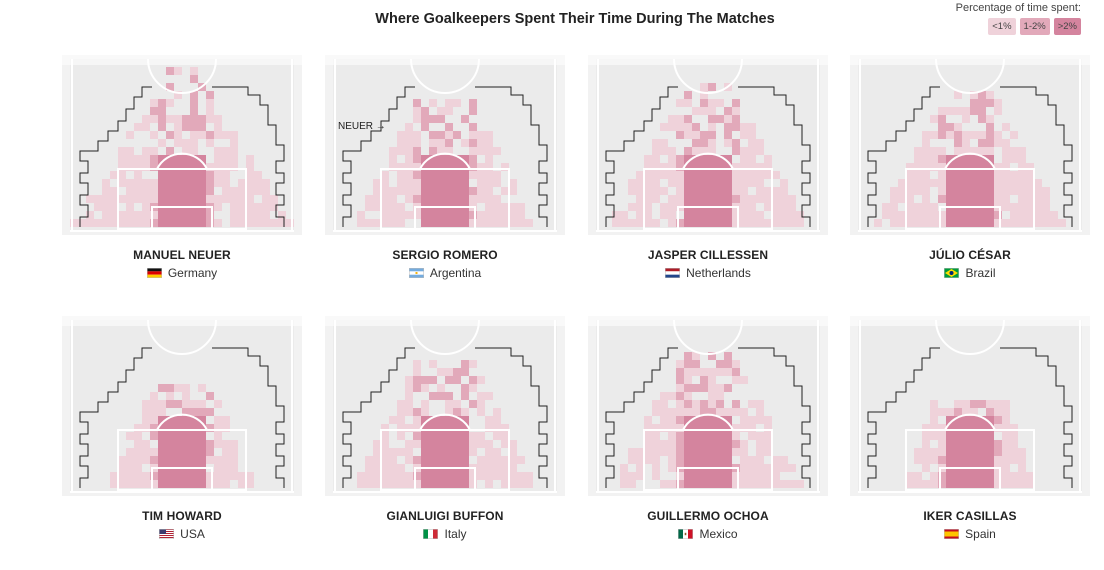 The height and width of the screenshot is (570, 1104). Describe the element at coordinates (970, 60) in the screenshot. I see `top-fade` at that location.